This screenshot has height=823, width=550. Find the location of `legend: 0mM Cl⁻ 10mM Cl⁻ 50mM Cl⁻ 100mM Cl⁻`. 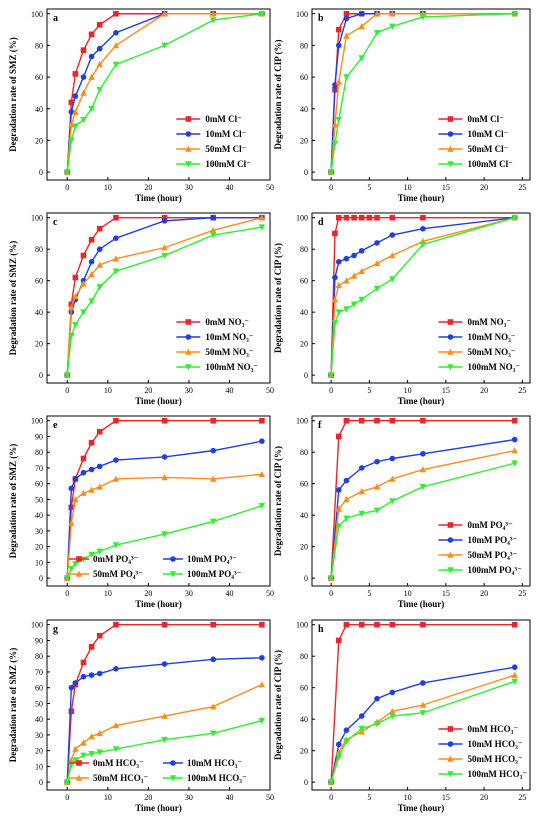

legend: 0mM Cl⁻ 10mM Cl⁻ 50mM Cl⁻ 100mM Cl⁻ is located at coordinates (475, 141).